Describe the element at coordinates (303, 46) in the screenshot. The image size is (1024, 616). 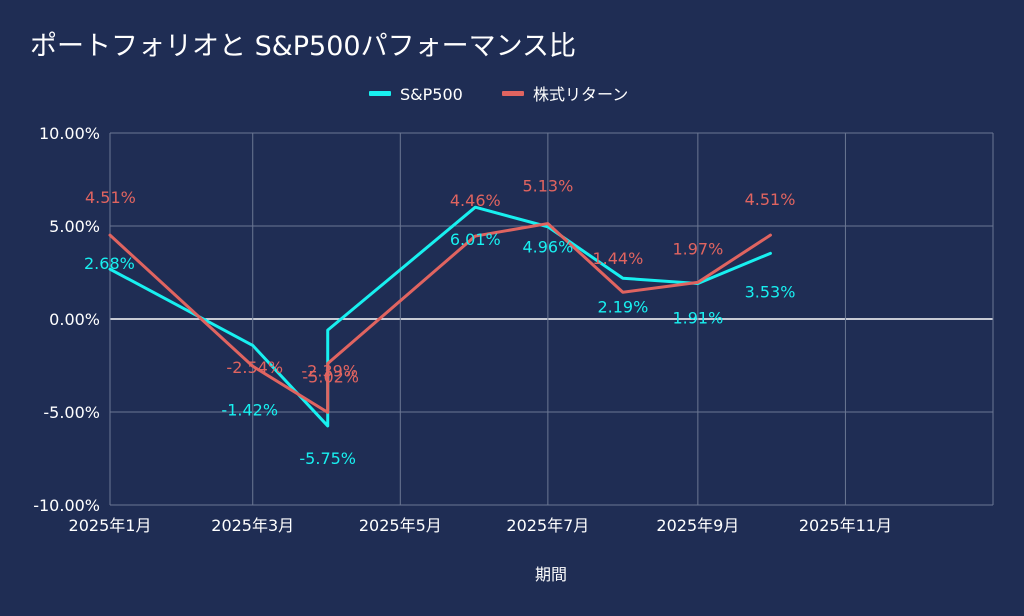
I see `chart-title: ポートフォリオと S&P500パフォーマンス比` at that location.